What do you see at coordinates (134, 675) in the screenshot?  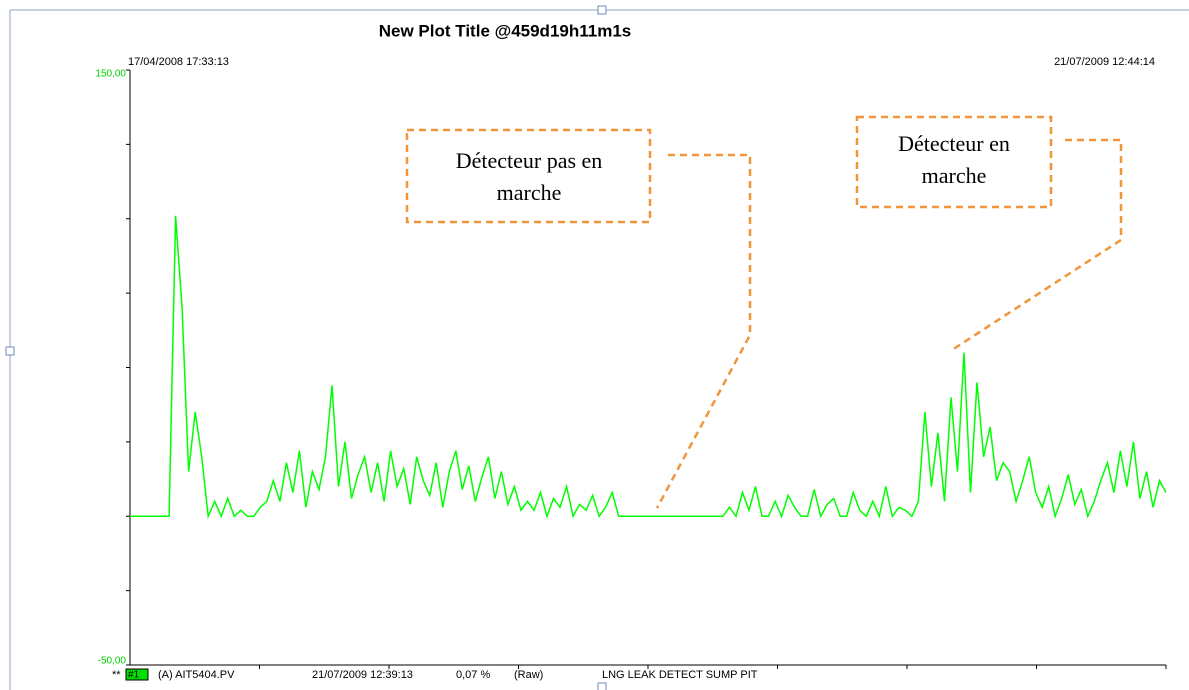 I see `legend-id: #1` at bounding box center [134, 675].